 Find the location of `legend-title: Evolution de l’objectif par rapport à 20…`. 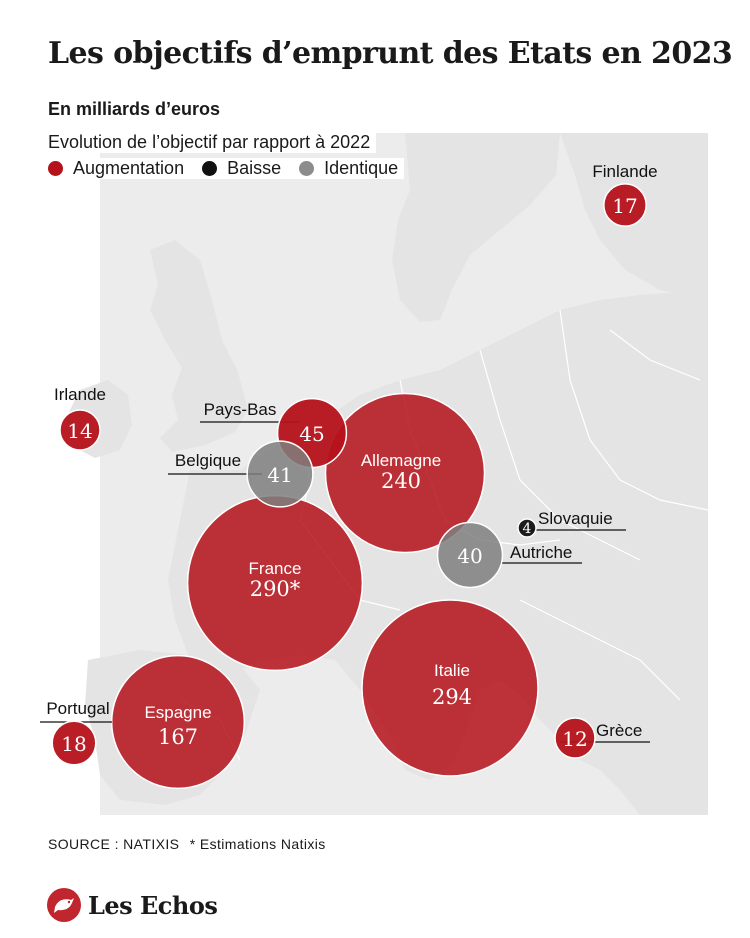

legend-title: Evolution de l’objectif par rapport à 20… is located at coordinates (212, 142).